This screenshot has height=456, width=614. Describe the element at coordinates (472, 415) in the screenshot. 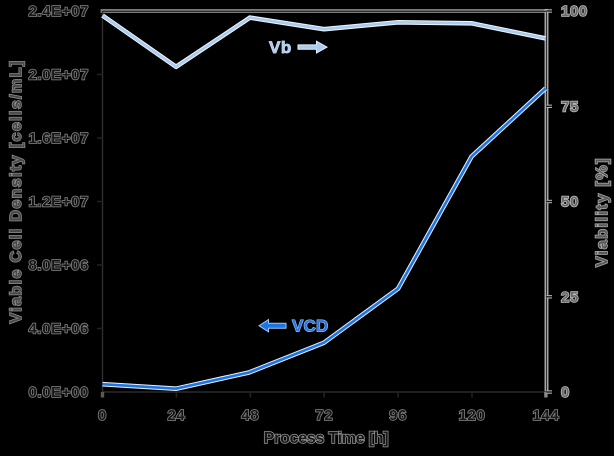

I see `svg-text: 120` at that location.